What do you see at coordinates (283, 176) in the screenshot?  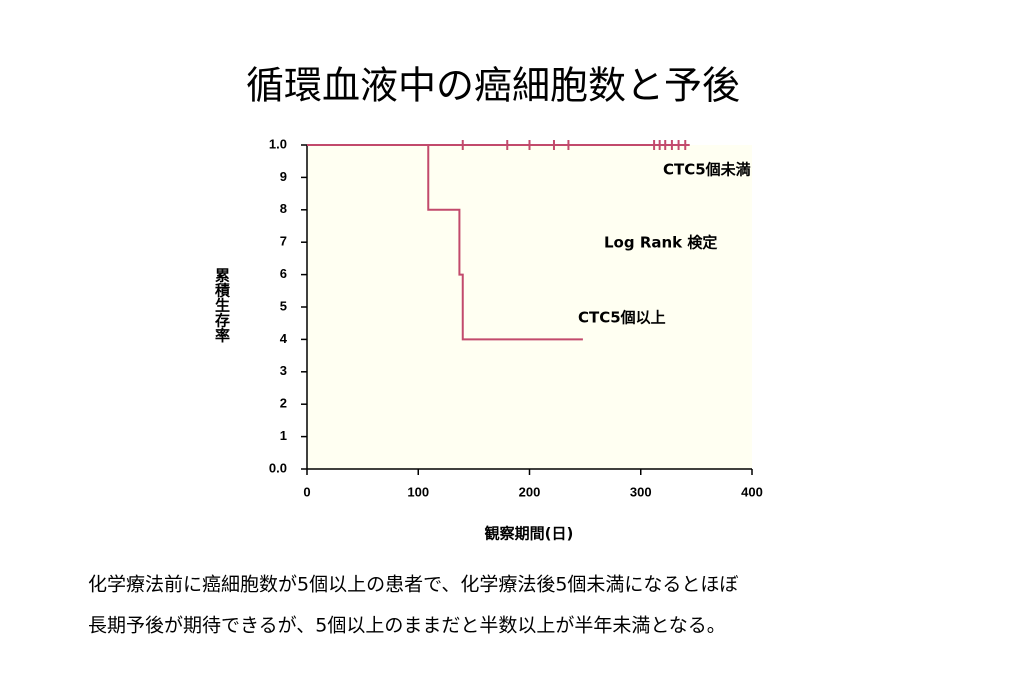 I see `y-tick-label: 9` at bounding box center [283, 176].